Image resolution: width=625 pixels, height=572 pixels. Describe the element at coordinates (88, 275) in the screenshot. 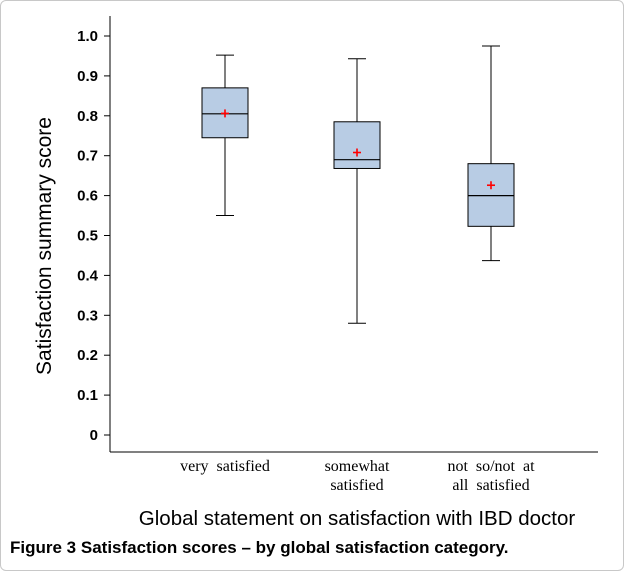

I see `y-tick-label: 0.4` at that location.